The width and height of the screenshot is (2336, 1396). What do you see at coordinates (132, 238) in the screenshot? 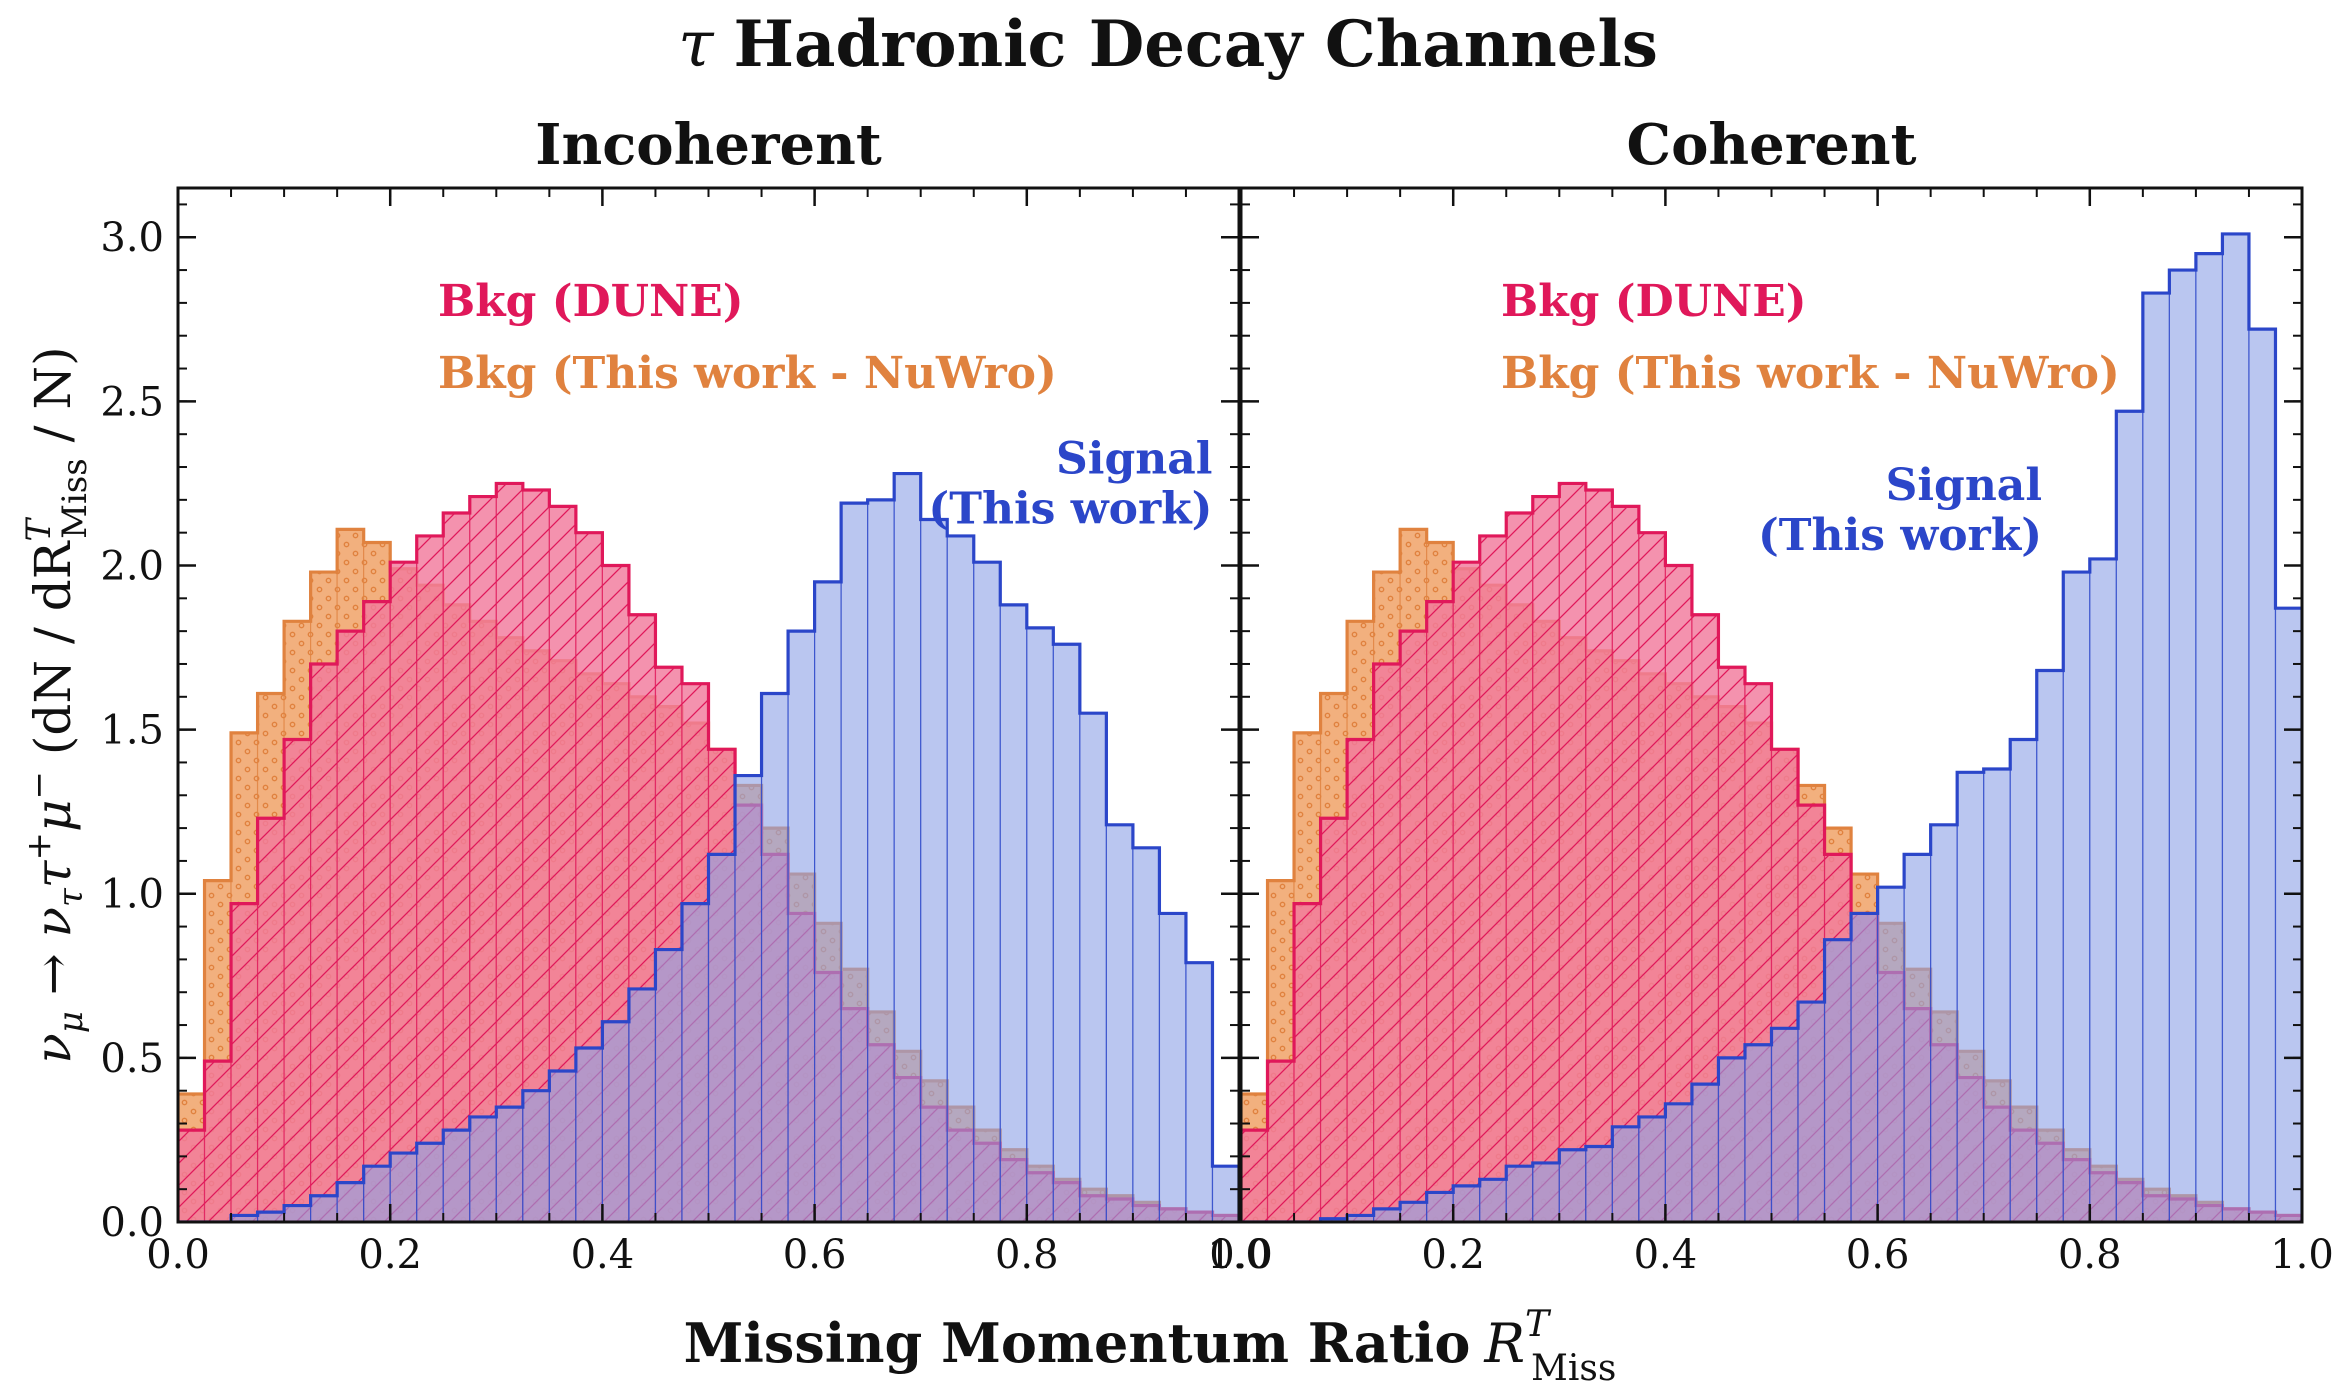
I see `y-tick-label: 3.0` at bounding box center [132, 238].